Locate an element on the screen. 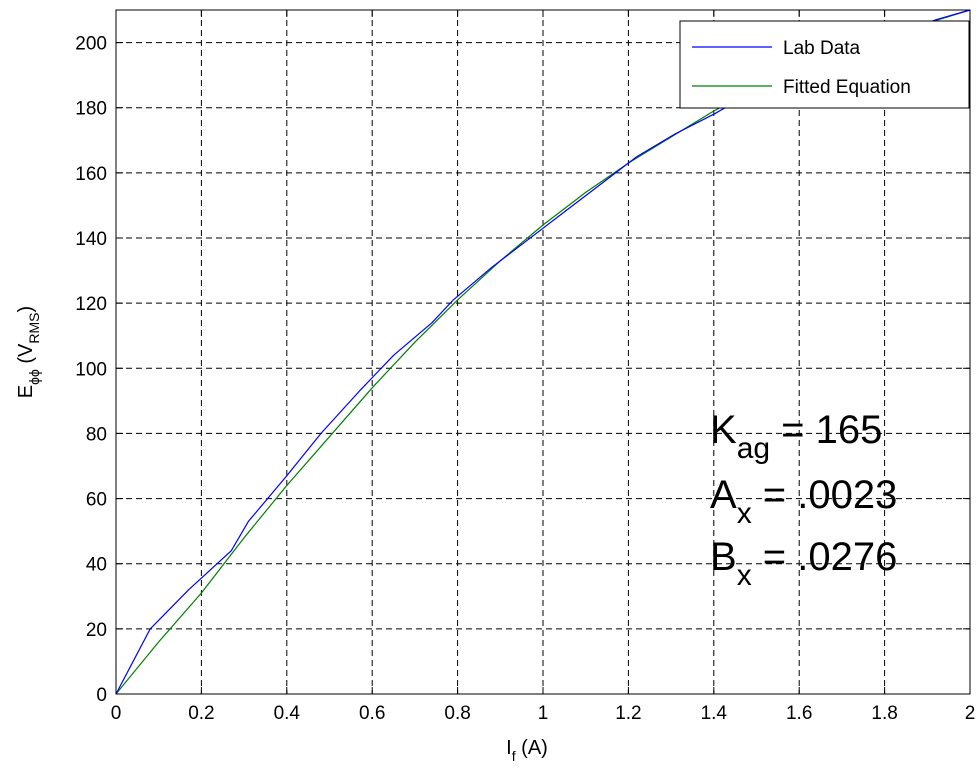 This screenshot has width=977, height=770. y-tick-label: 20 is located at coordinates (96, 630).